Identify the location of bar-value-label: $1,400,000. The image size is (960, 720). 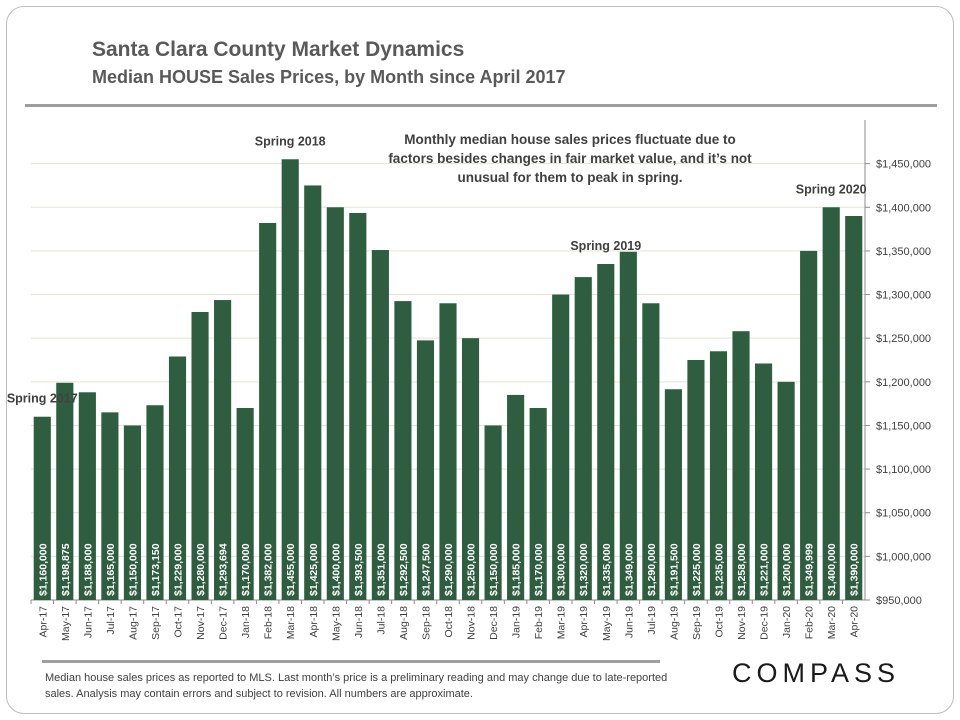
(336, 569).